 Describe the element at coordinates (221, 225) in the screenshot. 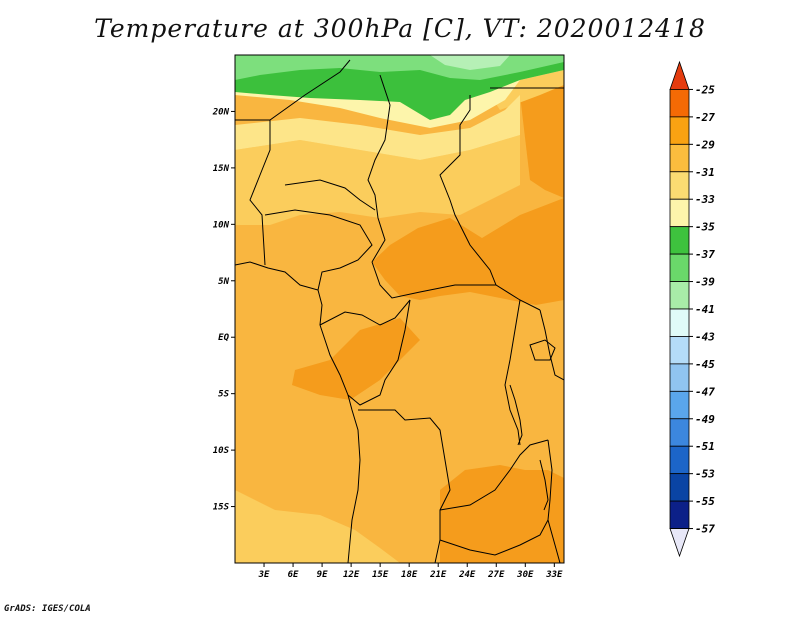

I see `lat-tick-label: 10N` at that location.